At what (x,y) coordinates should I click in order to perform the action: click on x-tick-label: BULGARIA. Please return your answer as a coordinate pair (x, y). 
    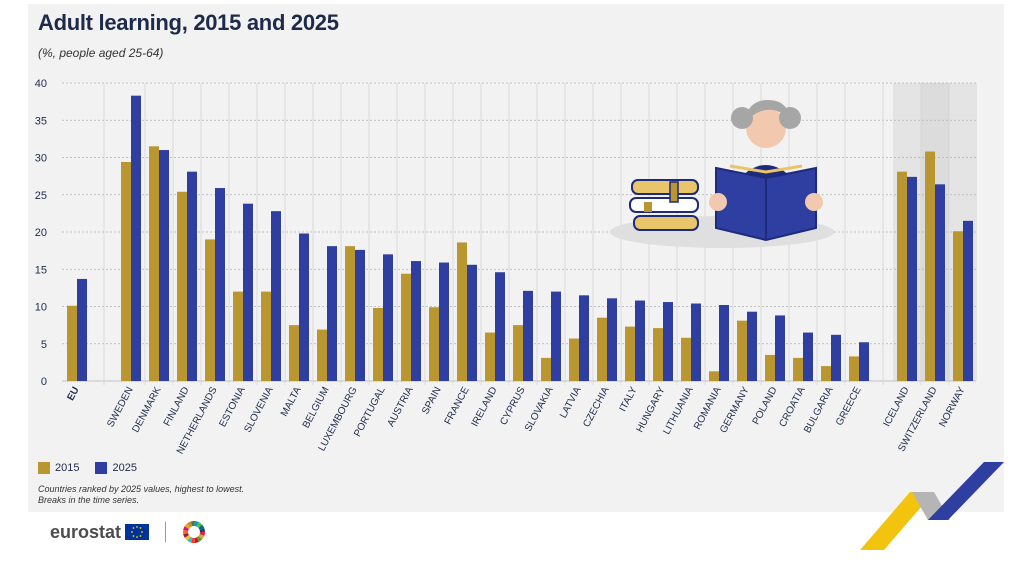
    Looking at the image, I should click on (819, 410).